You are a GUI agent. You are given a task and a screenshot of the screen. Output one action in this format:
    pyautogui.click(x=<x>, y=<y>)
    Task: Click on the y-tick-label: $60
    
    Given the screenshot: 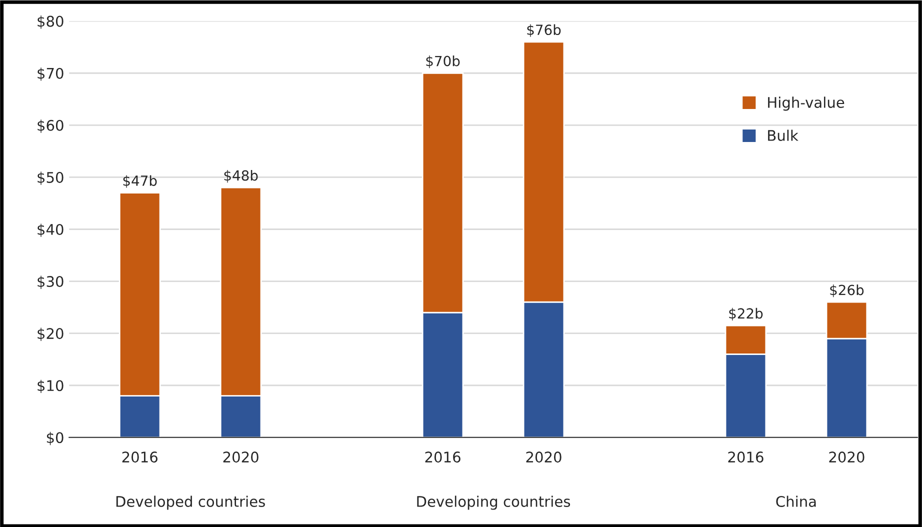 What is the action you would take?
    pyautogui.click(x=51, y=126)
    